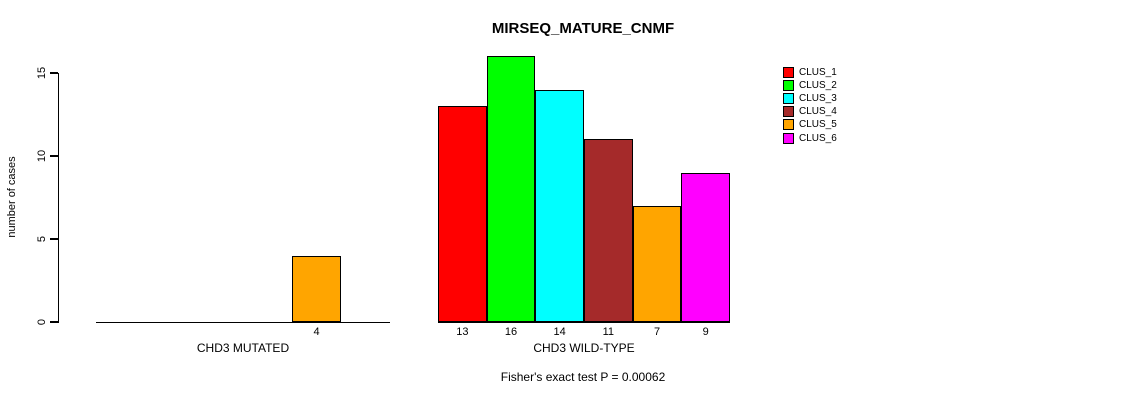 Image resolution: width=1140 pixels, height=400 pixels. I want to click on chart-title: MIRSEQ_MATURE_CNMF, so click(583, 28).